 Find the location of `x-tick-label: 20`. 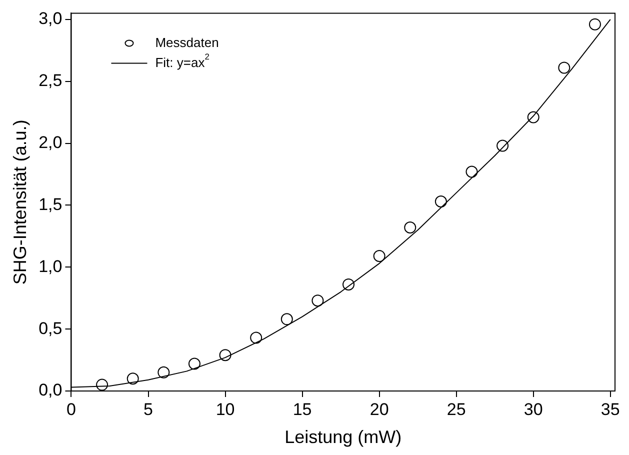

x-tick-label: 20 is located at coordinates (379, 409).